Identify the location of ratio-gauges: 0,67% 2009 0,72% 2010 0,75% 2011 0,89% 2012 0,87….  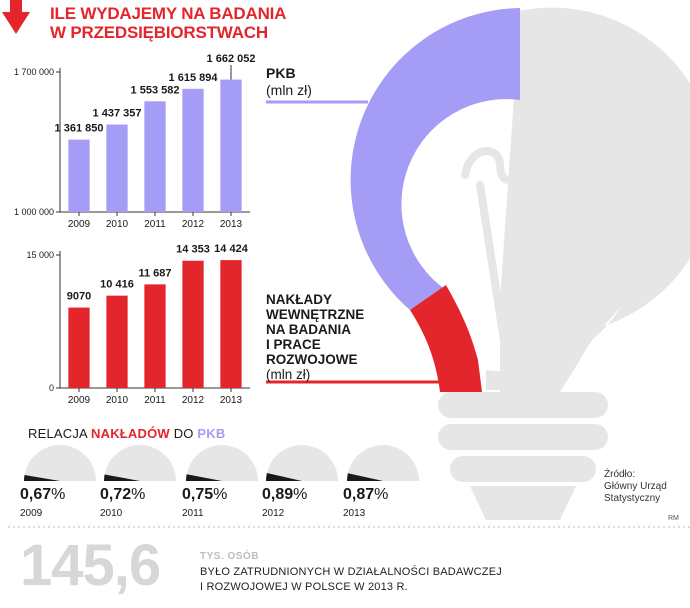
(219, 482).